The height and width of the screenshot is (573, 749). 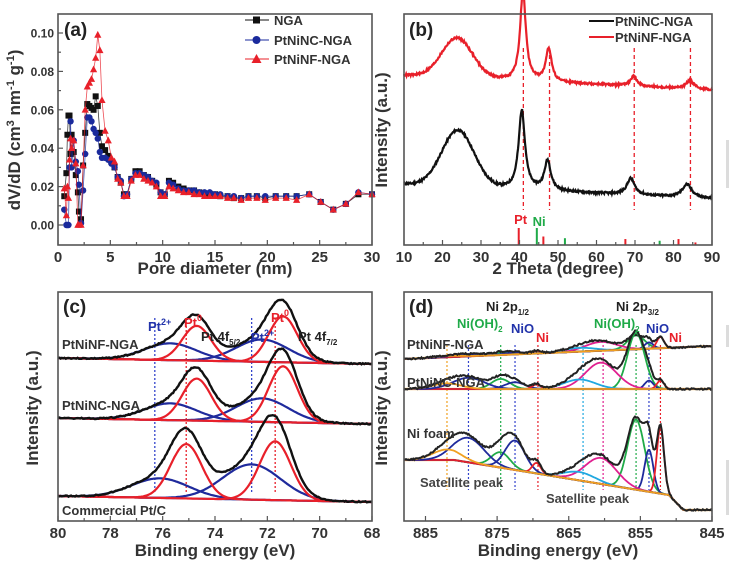 What do you see at coordinates (110, 257) in the screenshot?
I see `x-tick-label: 5` at bounding box center [110, 257].